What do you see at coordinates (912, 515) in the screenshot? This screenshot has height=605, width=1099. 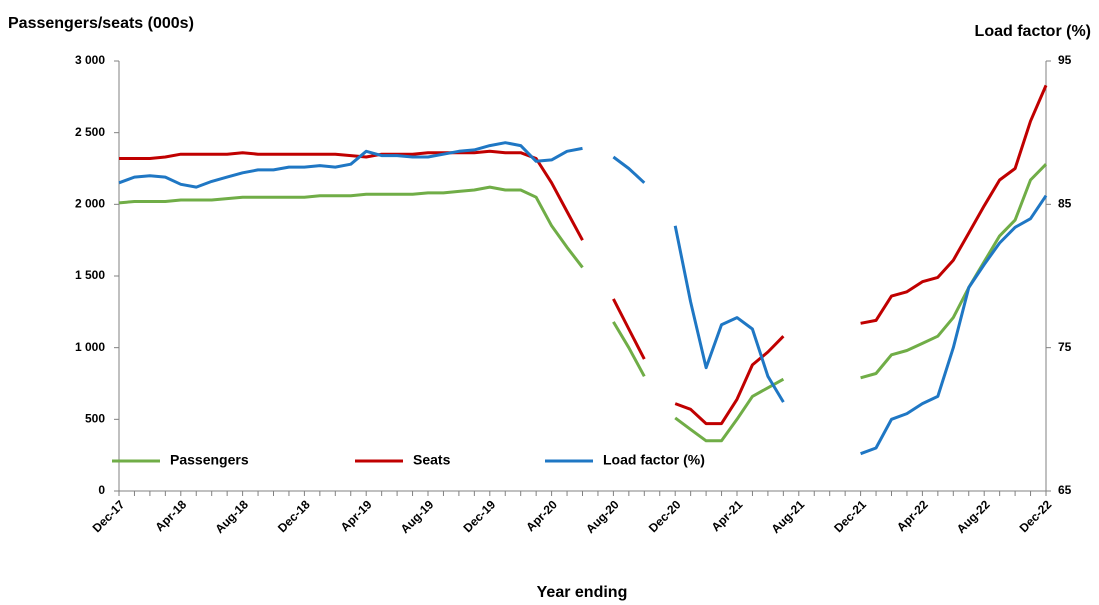 I see `x-tick-label: Apr-22` at bounding box center [912, 515].